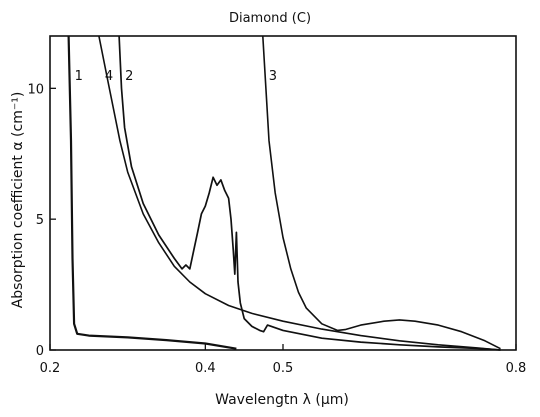 This screenshot has width=540, height=417. Describe the element at coordinates (273, 76) in the screenshot. I see `series-label-3: 3` at that location.